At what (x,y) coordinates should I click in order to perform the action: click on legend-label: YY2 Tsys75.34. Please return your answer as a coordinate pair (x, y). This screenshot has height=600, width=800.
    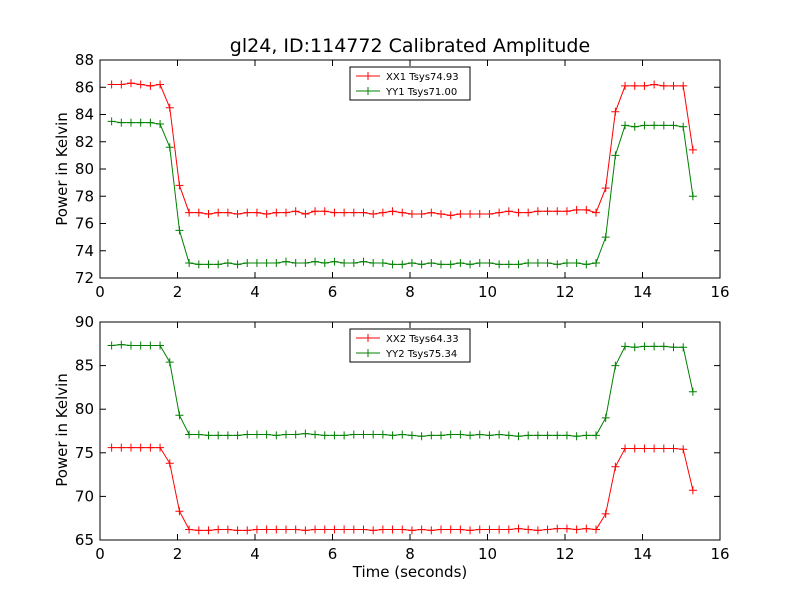
    Looking at the image, I should click on (421, 354).